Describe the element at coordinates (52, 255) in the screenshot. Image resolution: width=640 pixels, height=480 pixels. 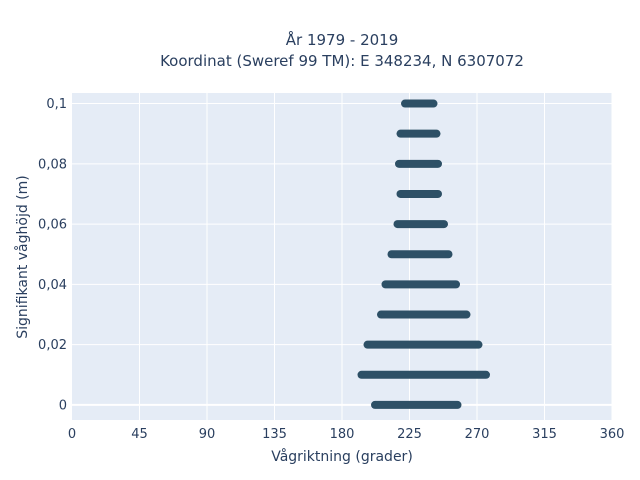
I see `y-tick-labels: 0 0,02 0,04 0,06 0,08 0,1` at that location.